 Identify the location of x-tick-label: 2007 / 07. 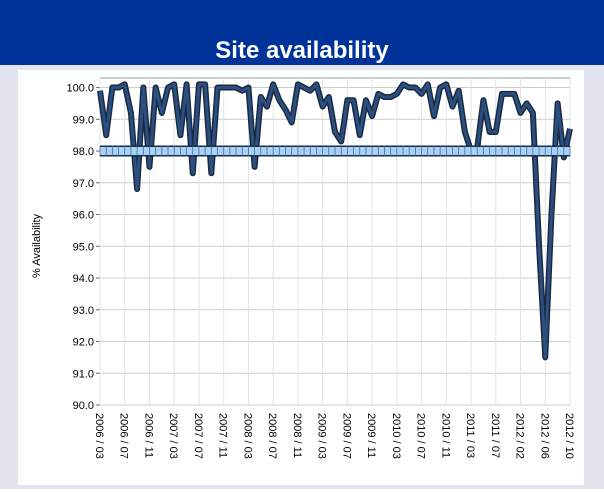
(198, 436).